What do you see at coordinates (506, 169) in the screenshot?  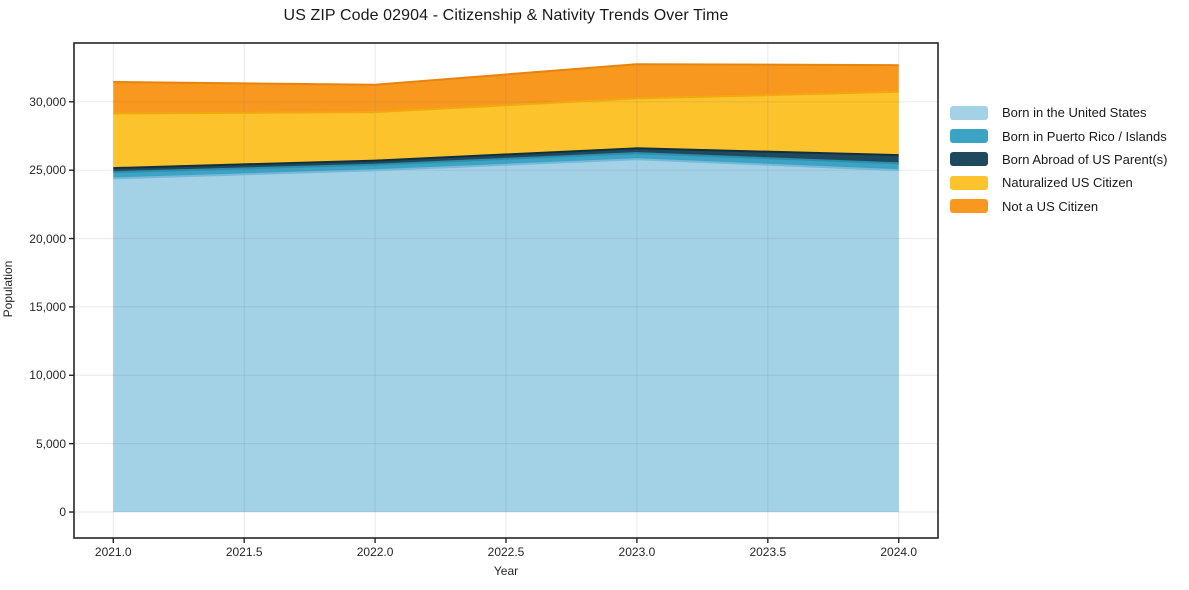 I see `area-edge-born-in-the-united-states` at bounding box center [506, 169].